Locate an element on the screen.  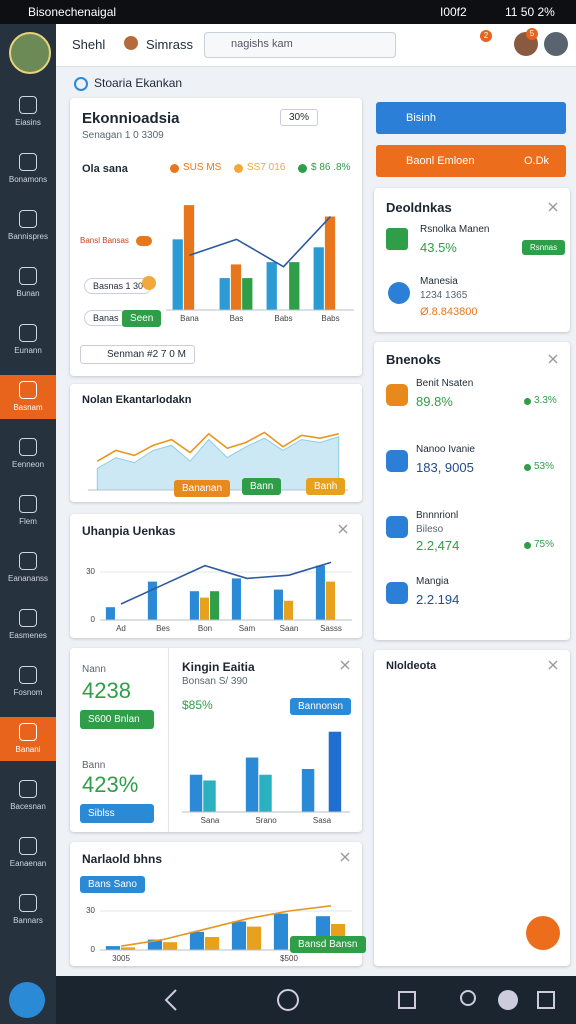
sidebar-label: Eanananss is located at coordinates (28, 578).